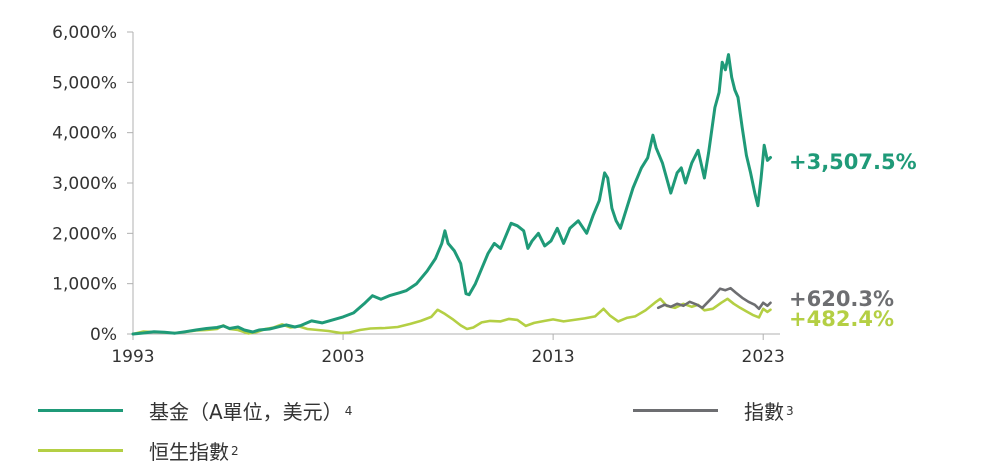  Describe the element at coordinates (84, 134) in the screenshot. I see `y-tick-label: 4,000%` at that location.